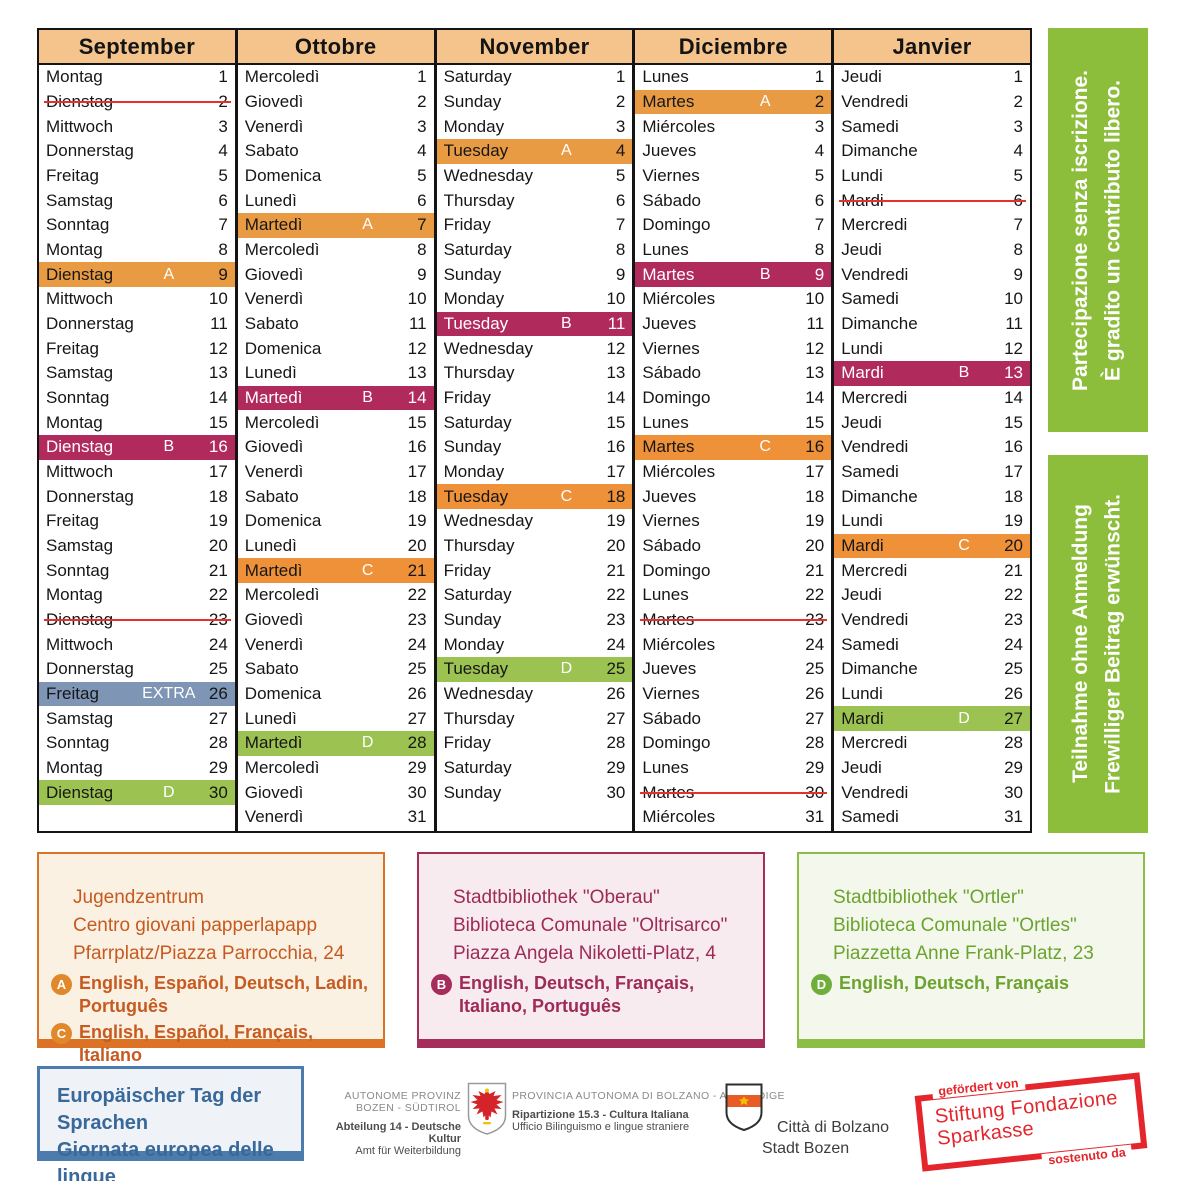 The width and height of the screenshot is (1181, 1181). I want to click on venue-line: Piazzetta Anne Frank-Platz, 23, so click(963, 954).